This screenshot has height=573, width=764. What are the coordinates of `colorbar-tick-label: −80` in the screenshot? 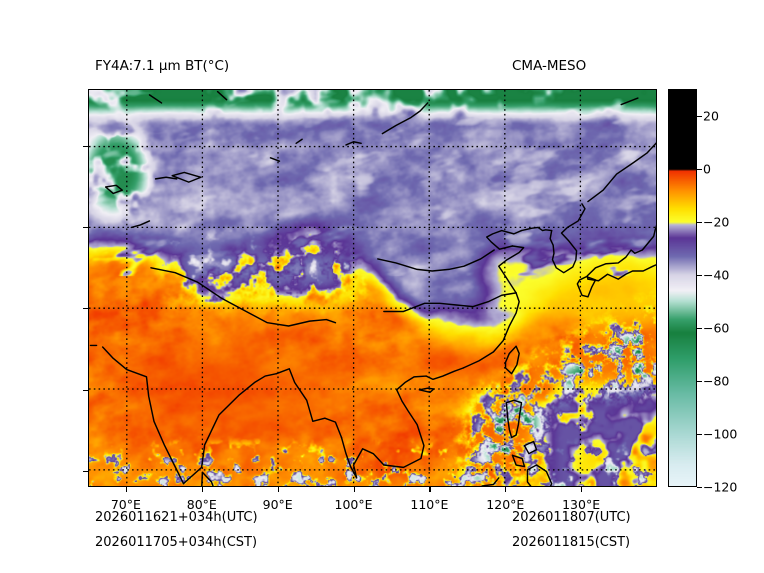 It's located at (716, 381).